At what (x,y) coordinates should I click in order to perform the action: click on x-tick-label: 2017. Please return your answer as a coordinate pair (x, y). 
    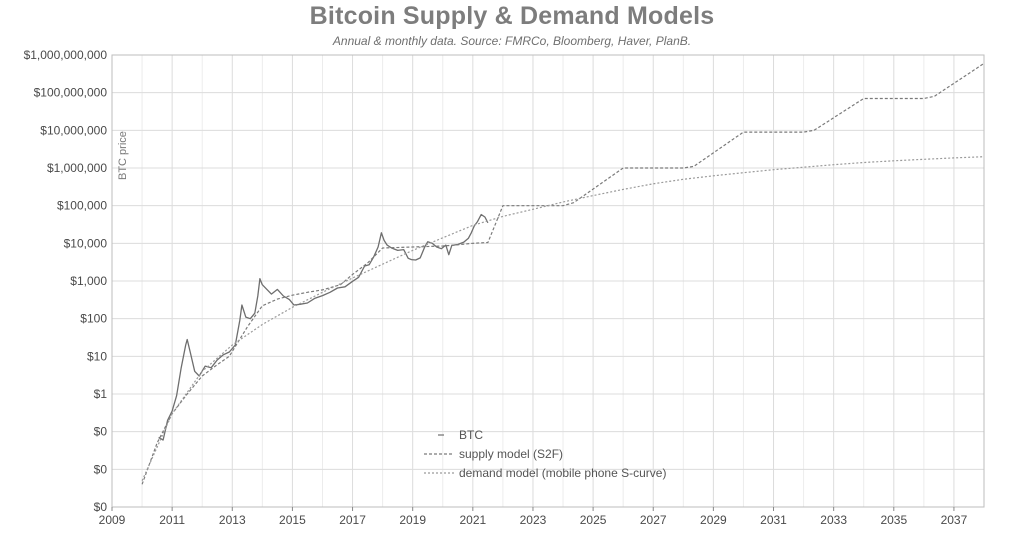
    Looking at the image, I should click on (352, 520).